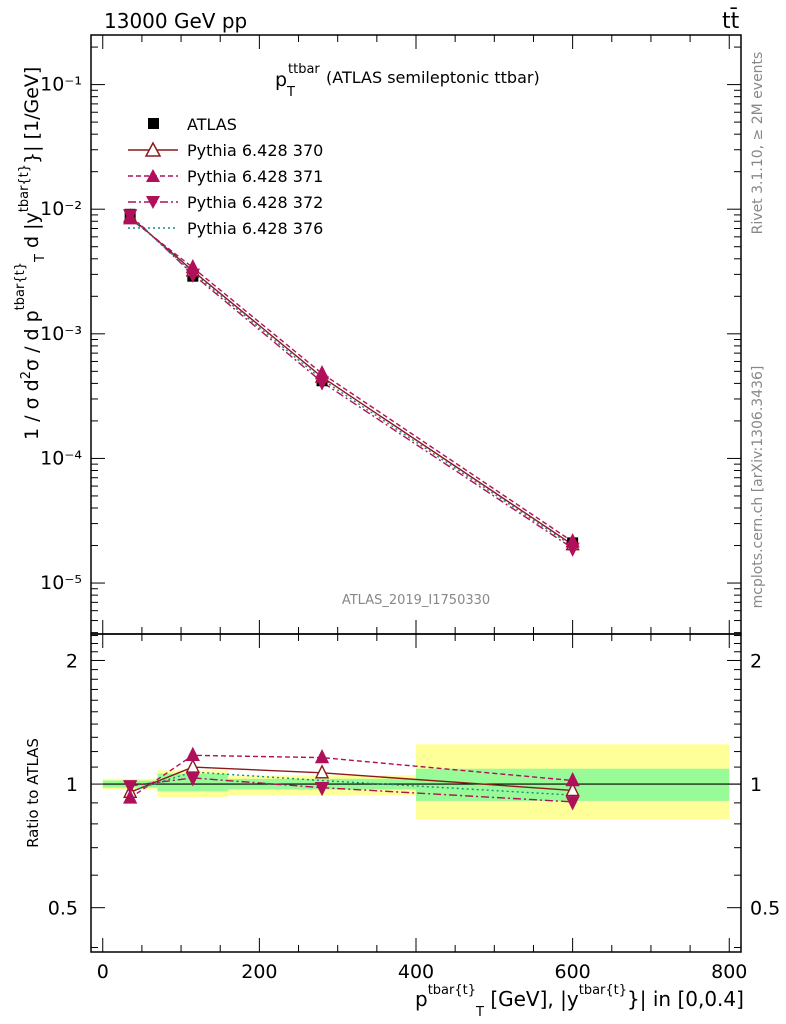  Describe the element at coordinates (765, 909) in the screenshot. I see `ratio-y-tick-label-right: 0.5` at that location.